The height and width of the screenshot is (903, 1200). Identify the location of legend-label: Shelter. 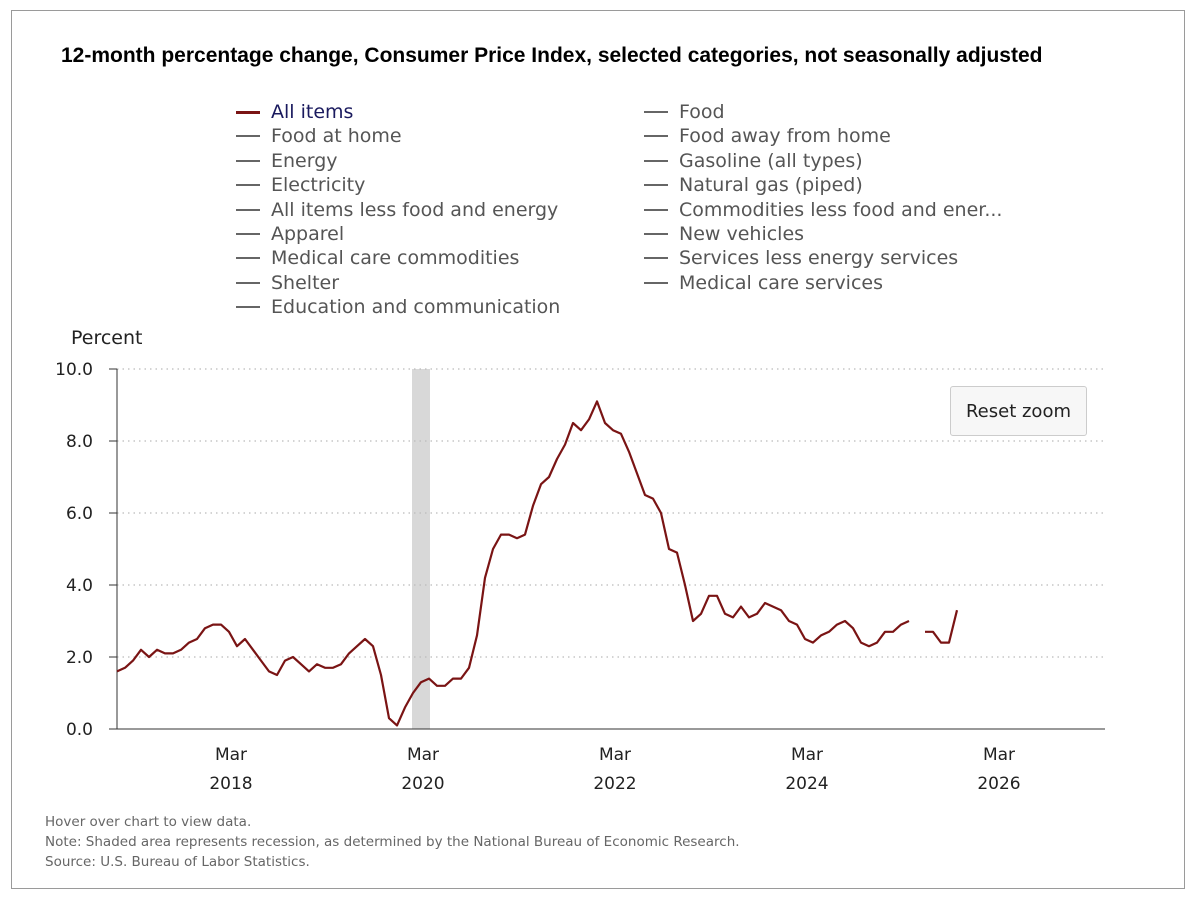
(305, 282).